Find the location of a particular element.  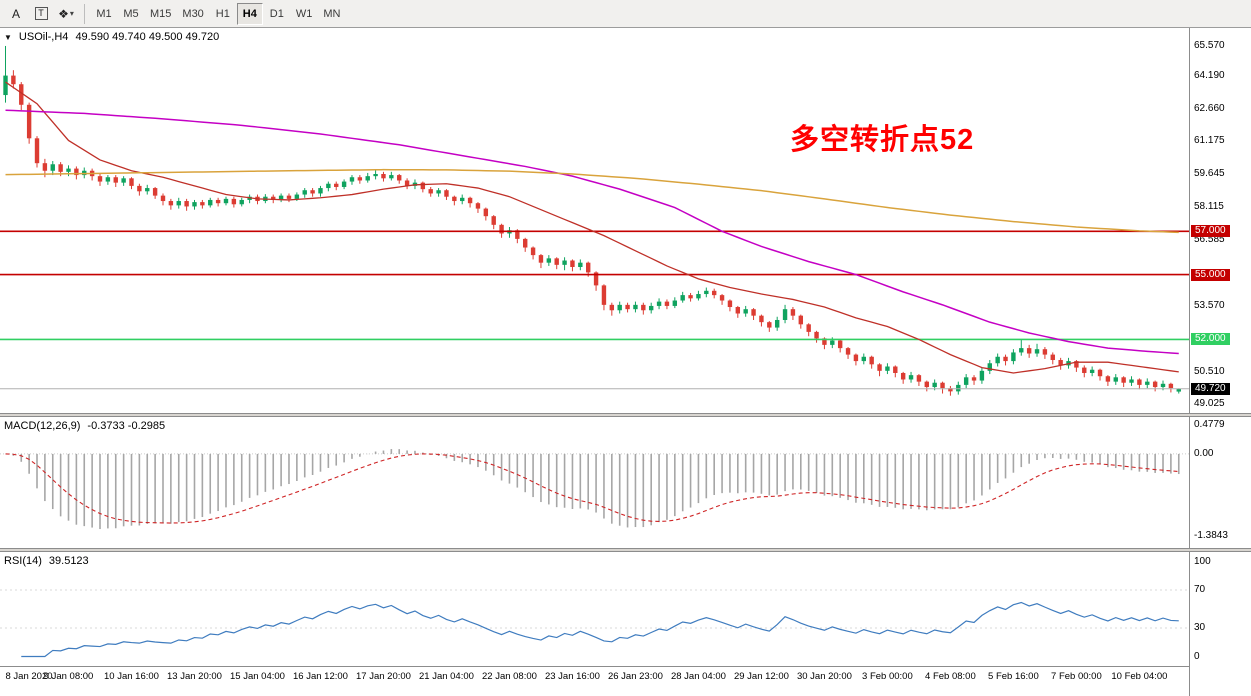

arrow-tool-button: A is located at coordinates (16, 14).